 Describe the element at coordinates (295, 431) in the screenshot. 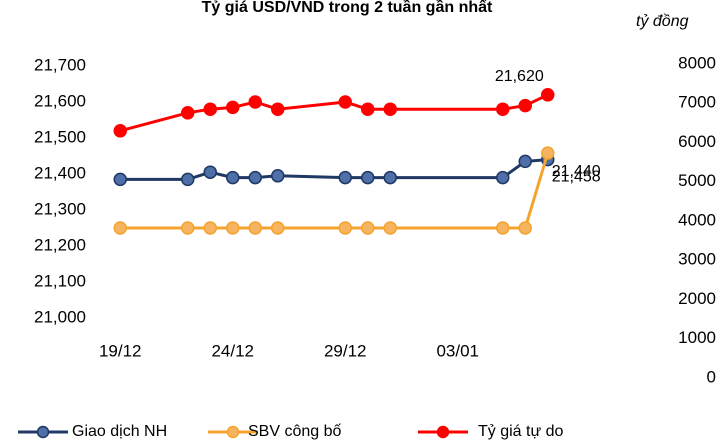

I see `legend-label: SBV công bố` at that location.